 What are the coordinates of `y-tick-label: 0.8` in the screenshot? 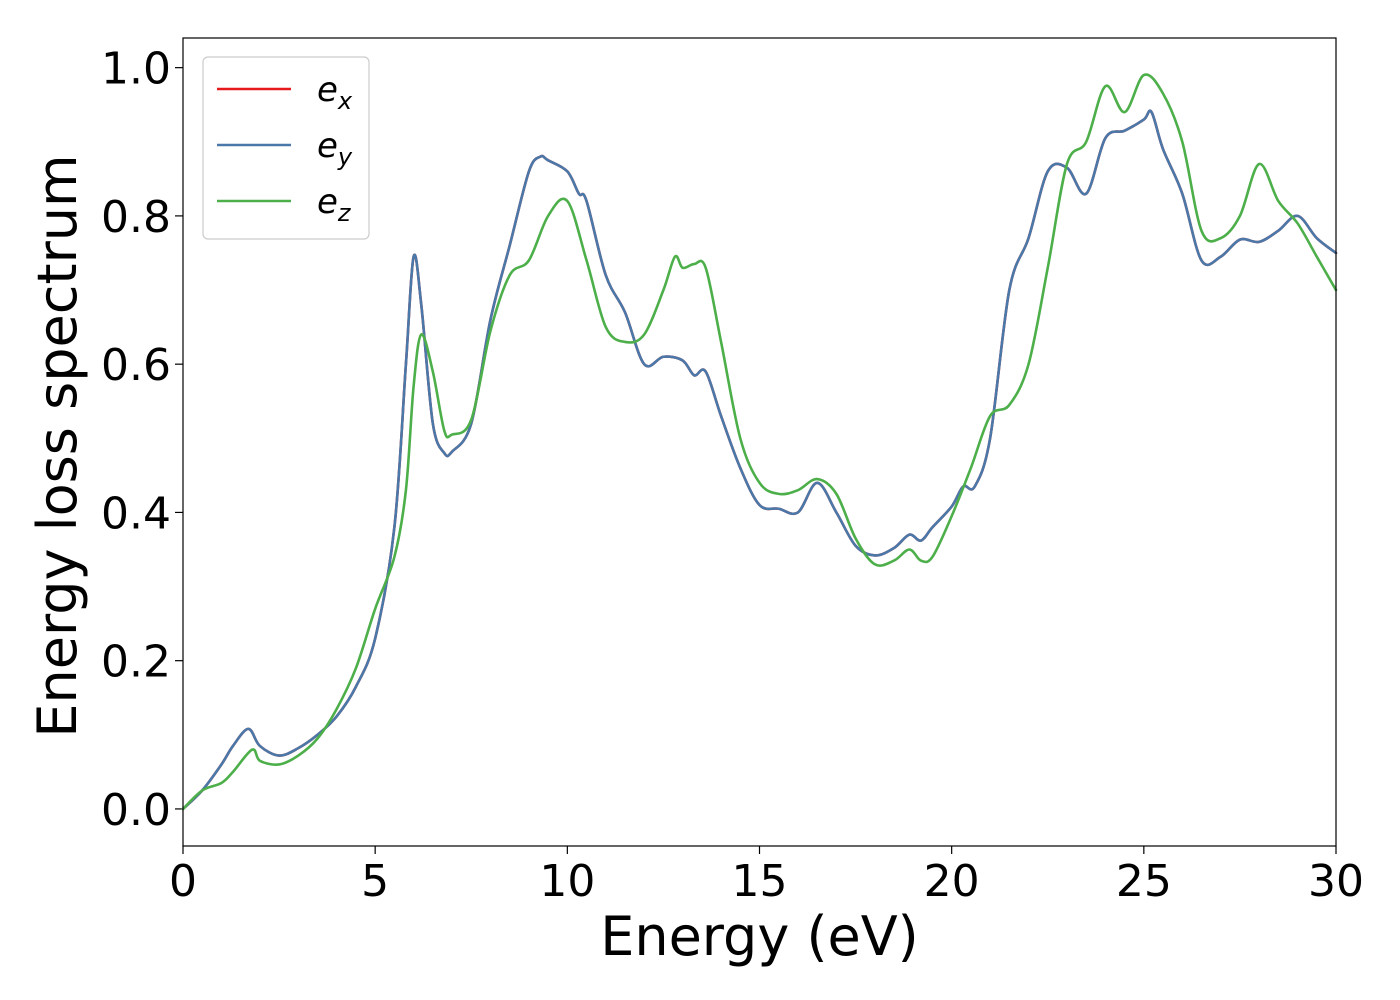 It's located at (136, 217).